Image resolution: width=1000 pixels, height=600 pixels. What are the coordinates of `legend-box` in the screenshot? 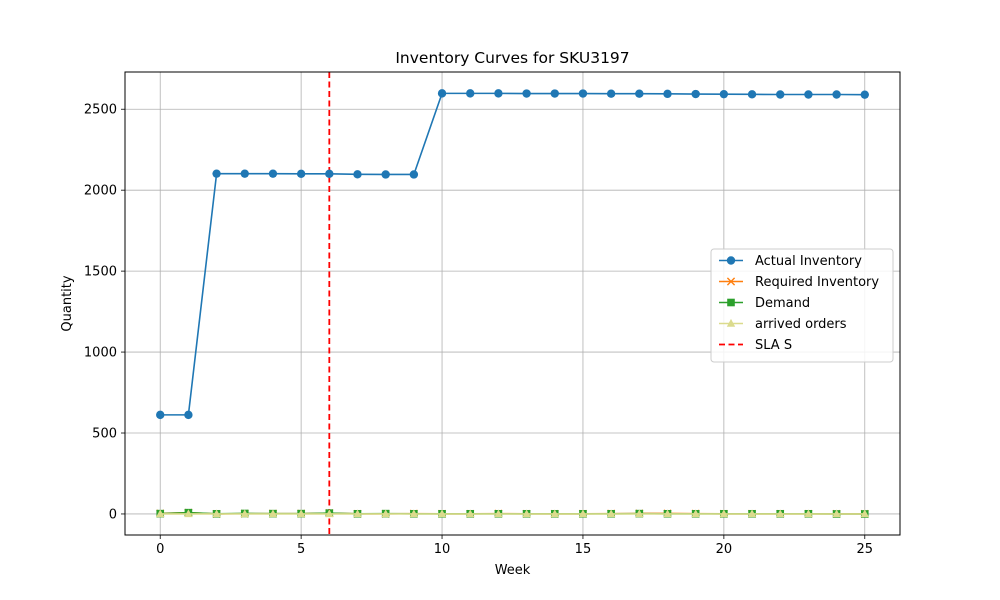 It's located at (802, 305).